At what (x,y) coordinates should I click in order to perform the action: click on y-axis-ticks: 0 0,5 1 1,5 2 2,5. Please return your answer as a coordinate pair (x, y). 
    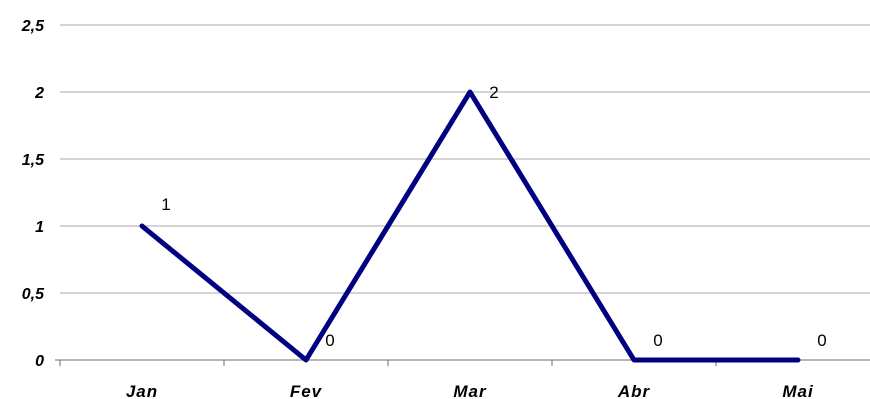
    Looking at the image, I should click on (33, 194).